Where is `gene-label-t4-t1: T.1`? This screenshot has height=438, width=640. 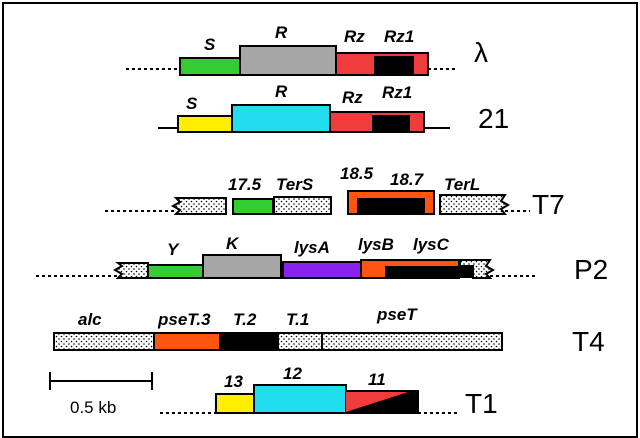
gene-label-t4-t1: T.1 is located at coordinates (297, 319).